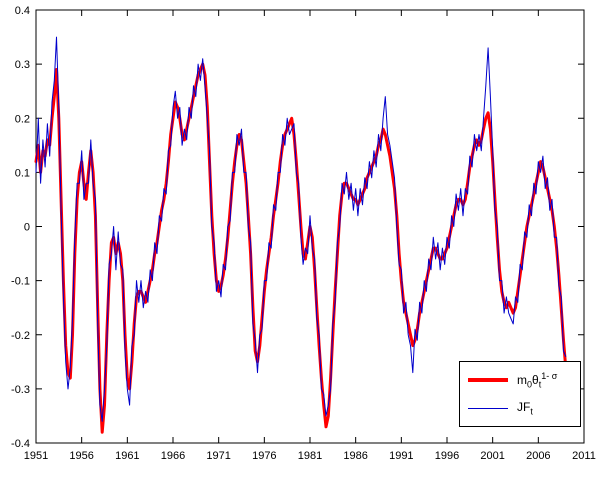 The width and height of the screenshot is (600, 478). What do you see at coordinates (401, 456) in the screenshot?
I see `x-tick-label: 1991` at bounding box center [401, 456].